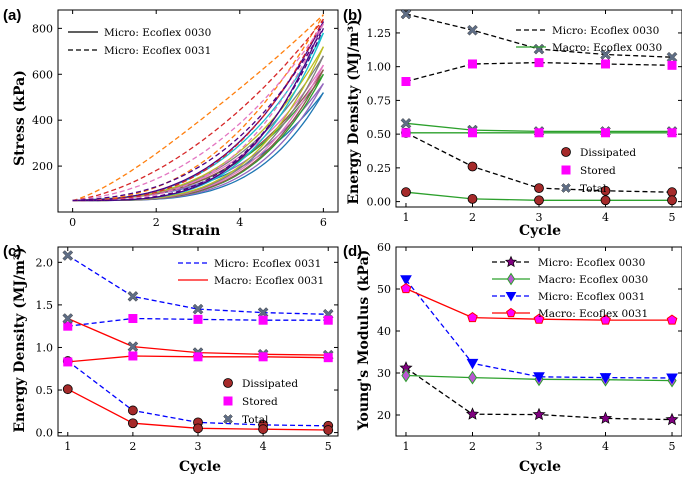 Image resolution: width=682 pixels, height=477 pixels. Describe the element at coordinates (263, 446) in the screenshot. I see `x-tick-label-c: 4` at that location.